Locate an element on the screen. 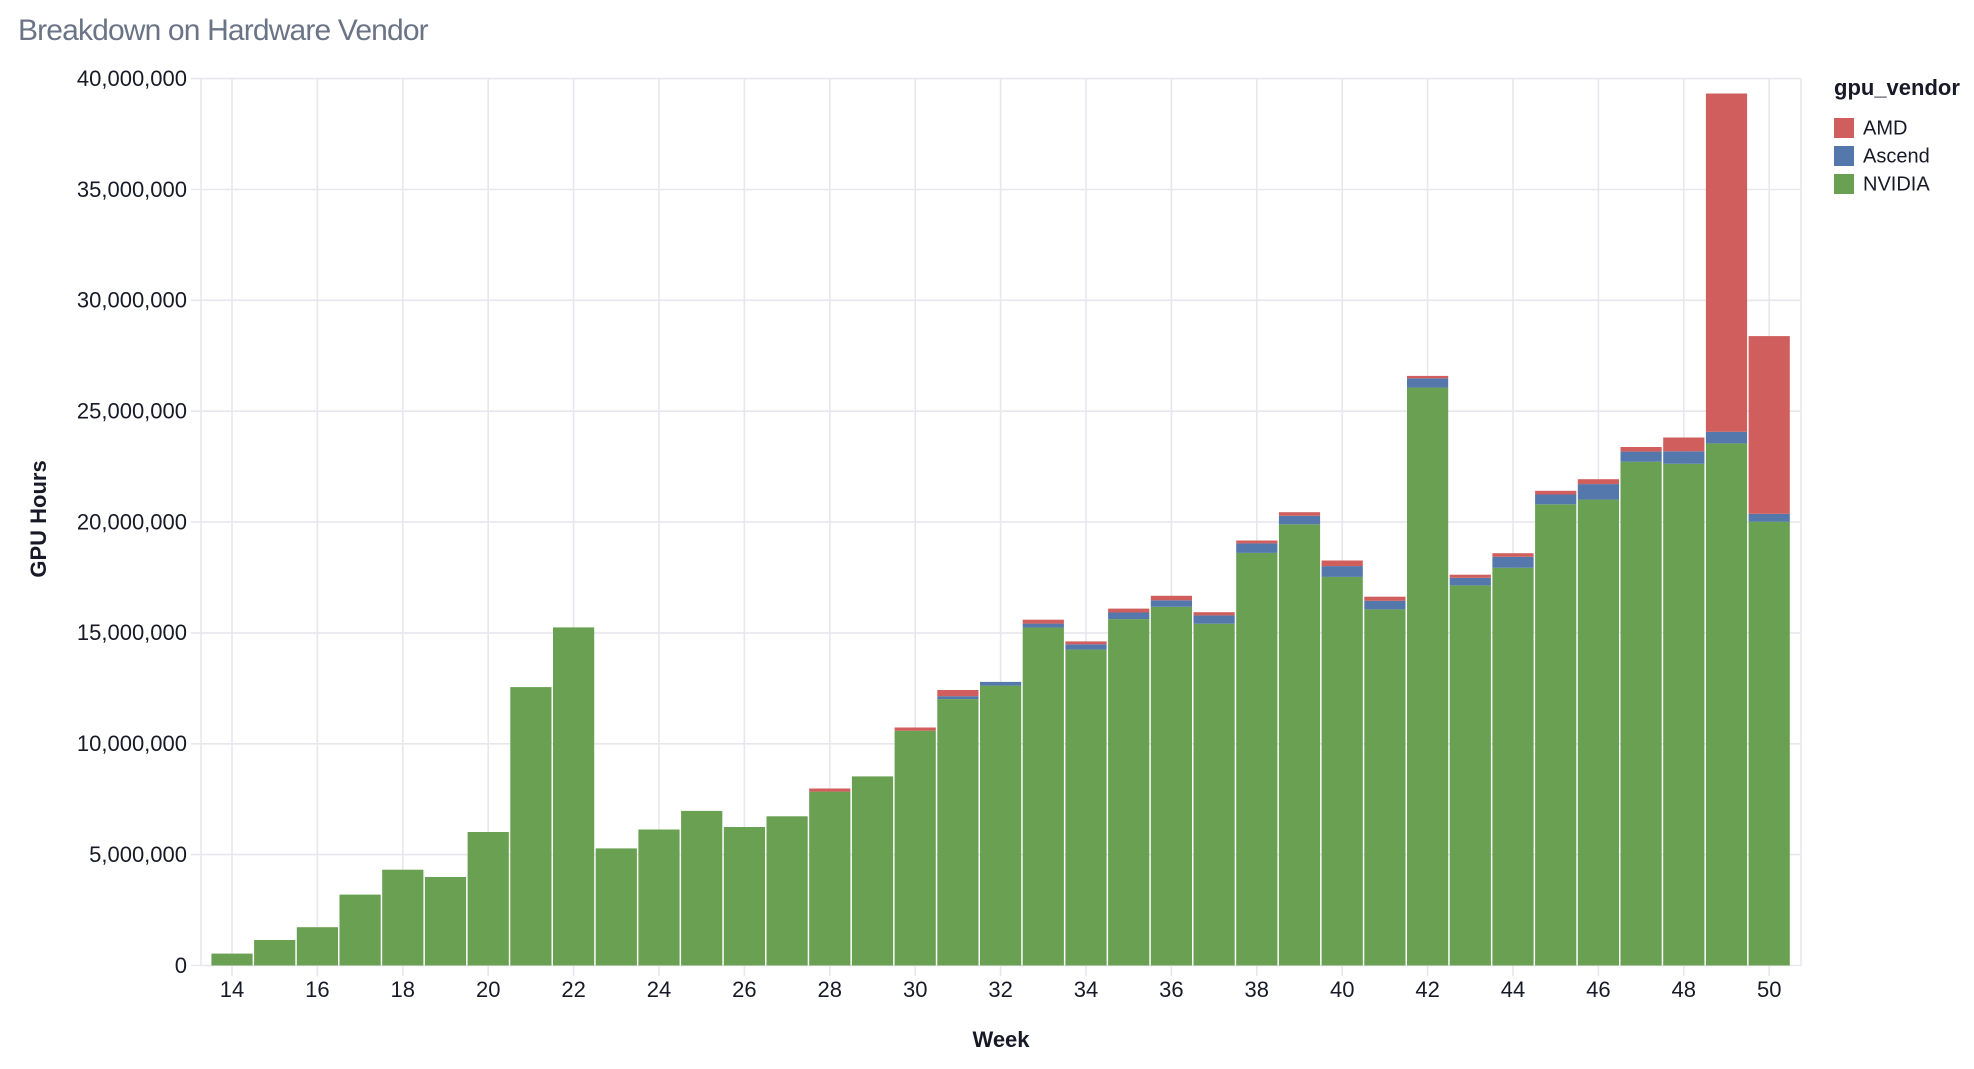 The image size is (1974, 1069). svg-text: 10,000,000 is located at coordinates (132, 743).